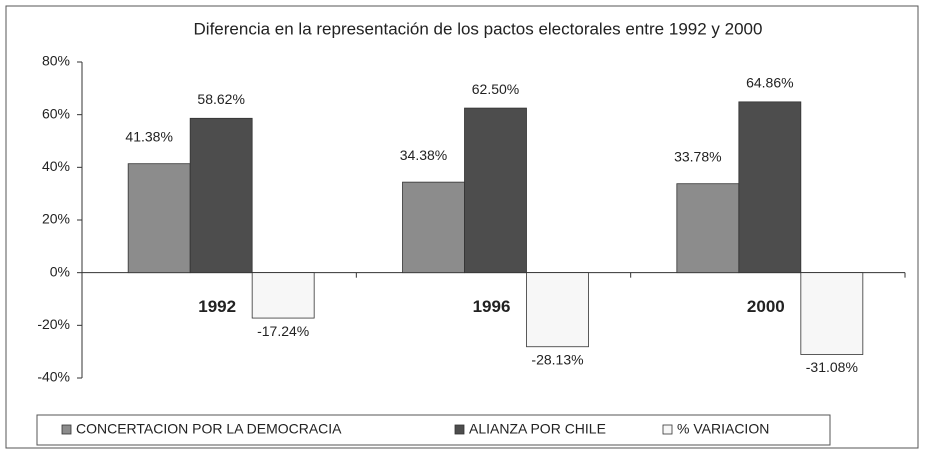 The height and width of the screenshot is (454, 925). Describe the element at coordinates (220, 99) in the screenshot. I see `data-label: 58.62%` at that location.